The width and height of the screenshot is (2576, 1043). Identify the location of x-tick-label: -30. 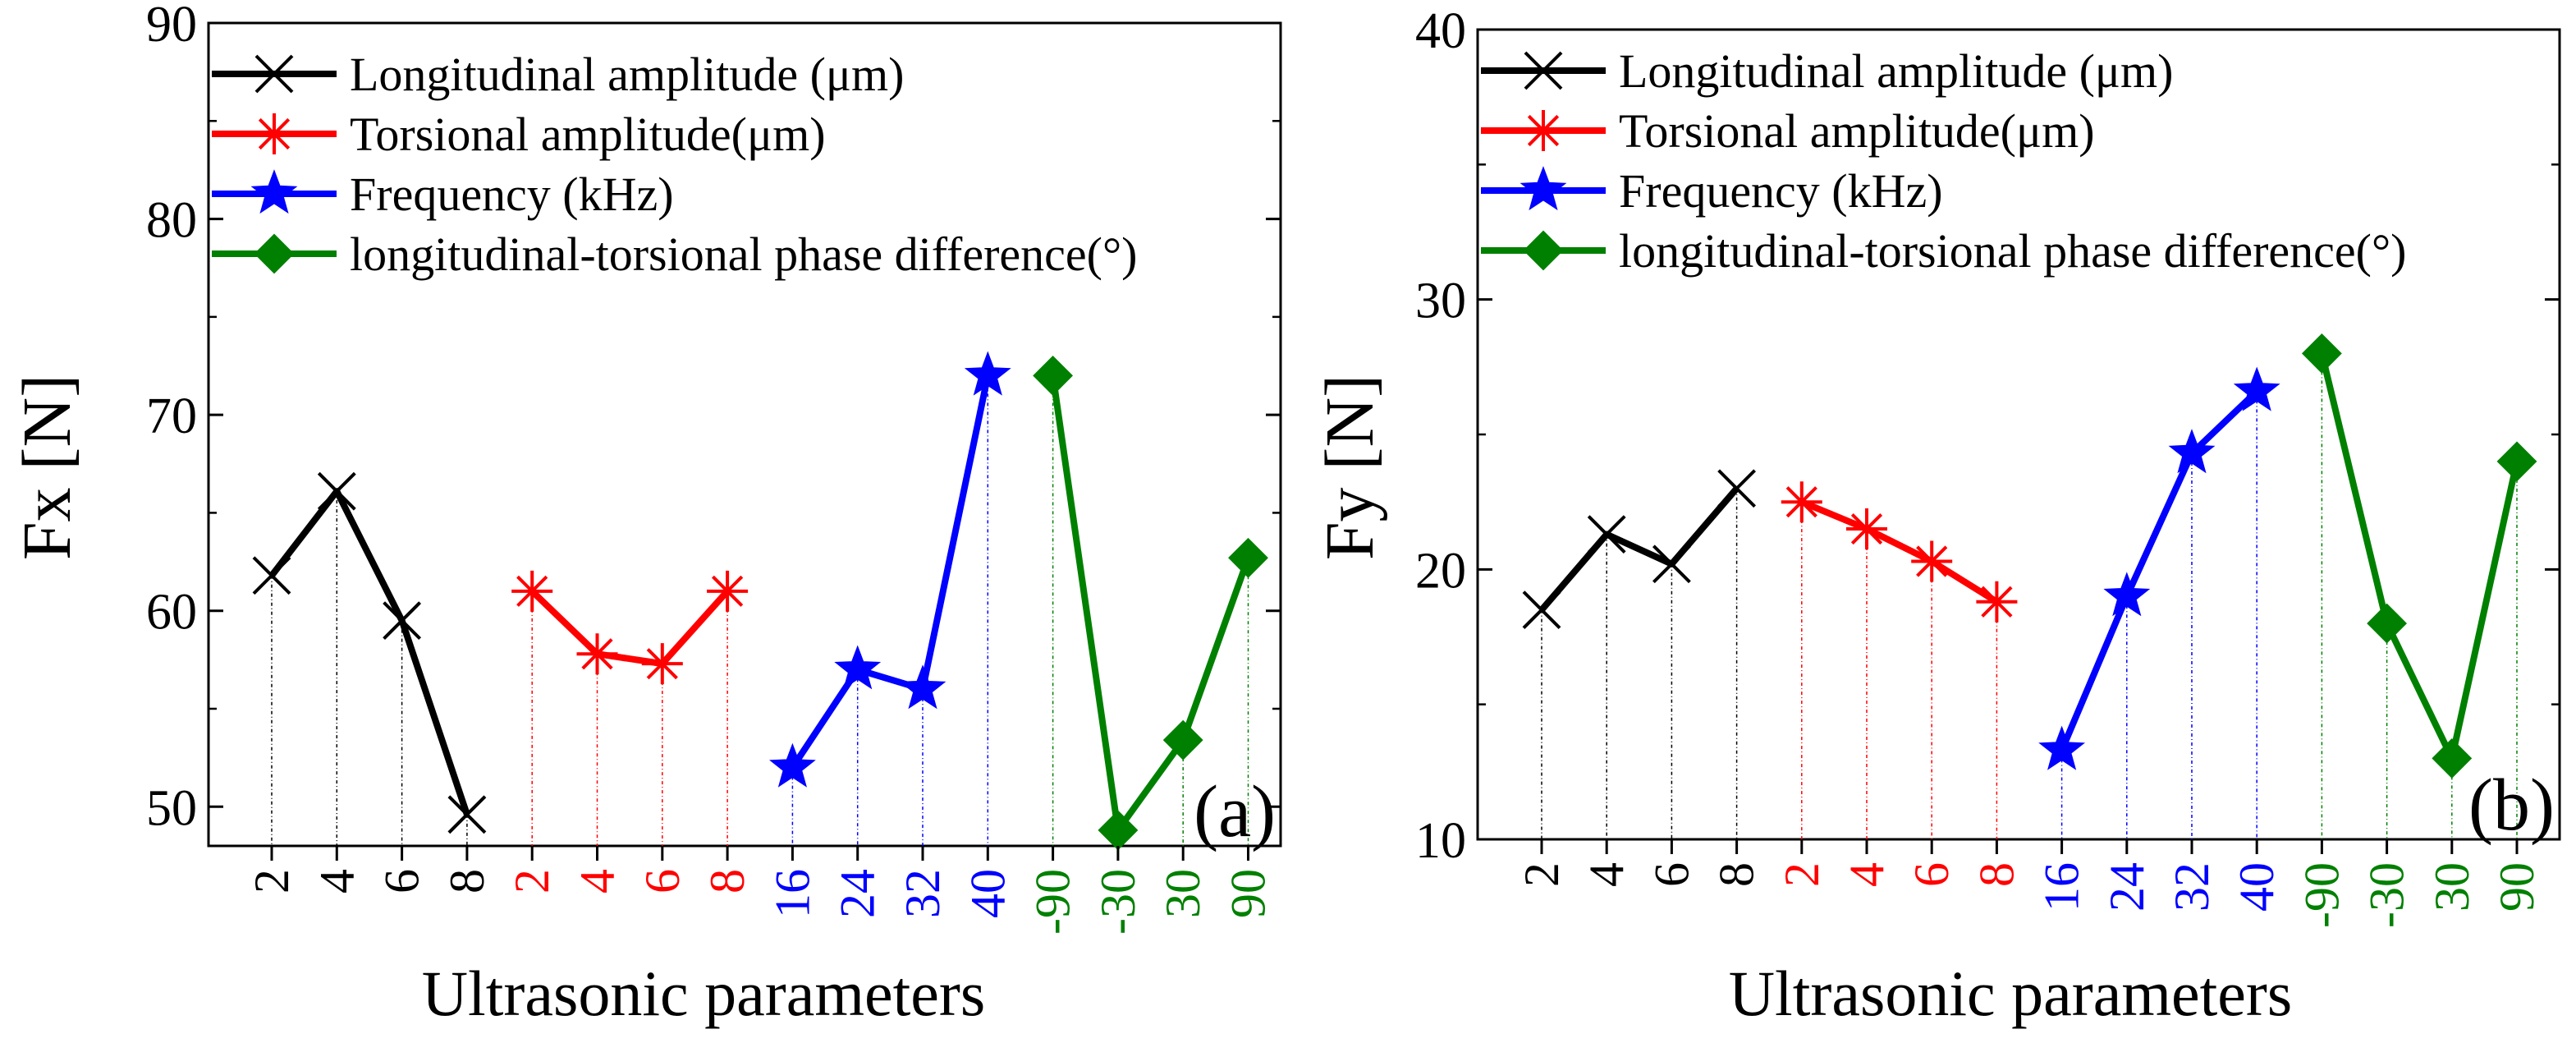
(2387, 895).